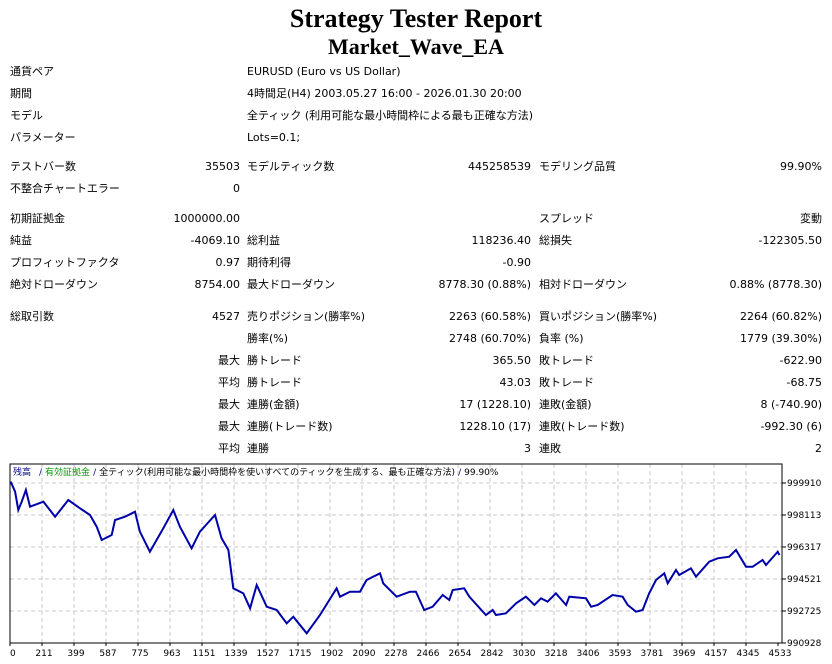 The height and width of the screenshot is (664, 832). I want to click on stats-row: 勝率(%) 2748 (60.70%) 負率 (%) 1779 (39.30%), so click(416, 339).